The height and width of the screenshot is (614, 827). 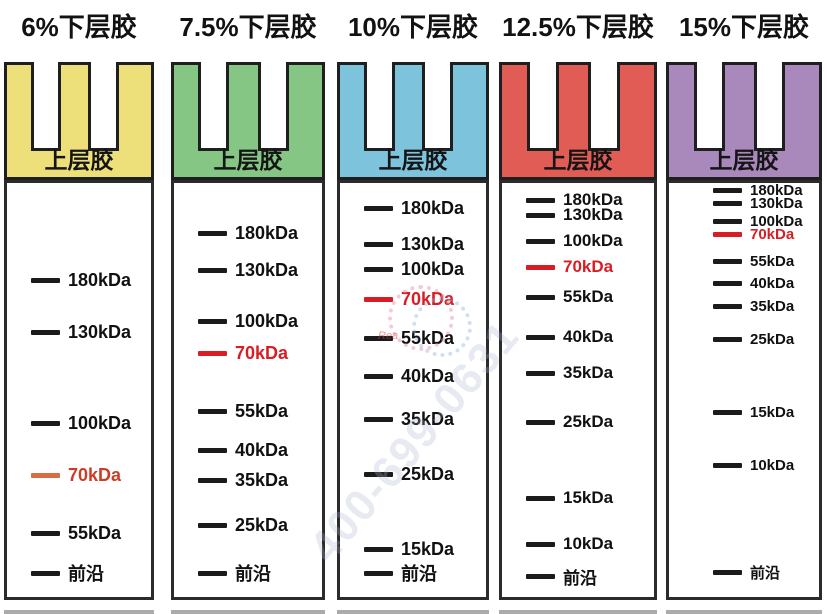 I want to click on marker-band: 40kDa, so click(x=754, y=283).